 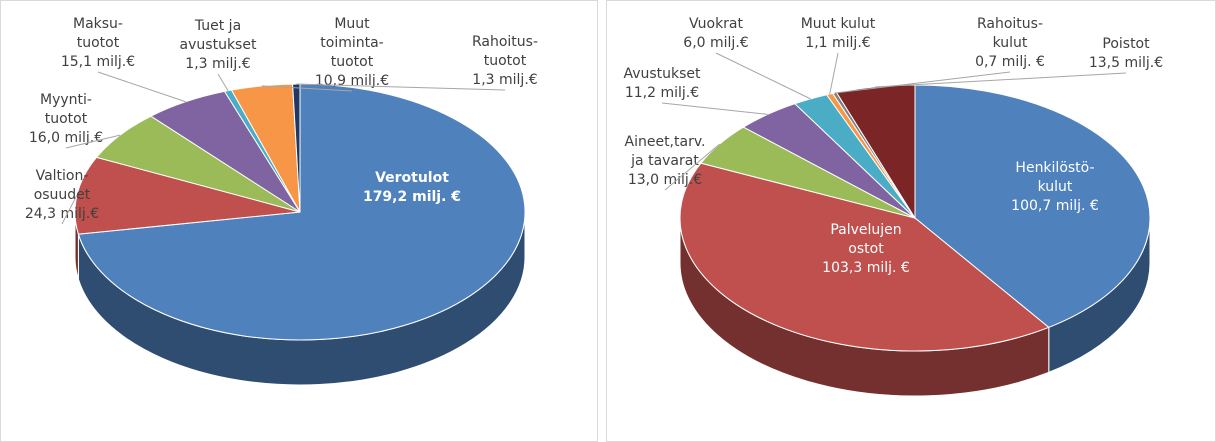 I want to click on value-label: 100,7 milj. €, so click(x=1055, y=206).